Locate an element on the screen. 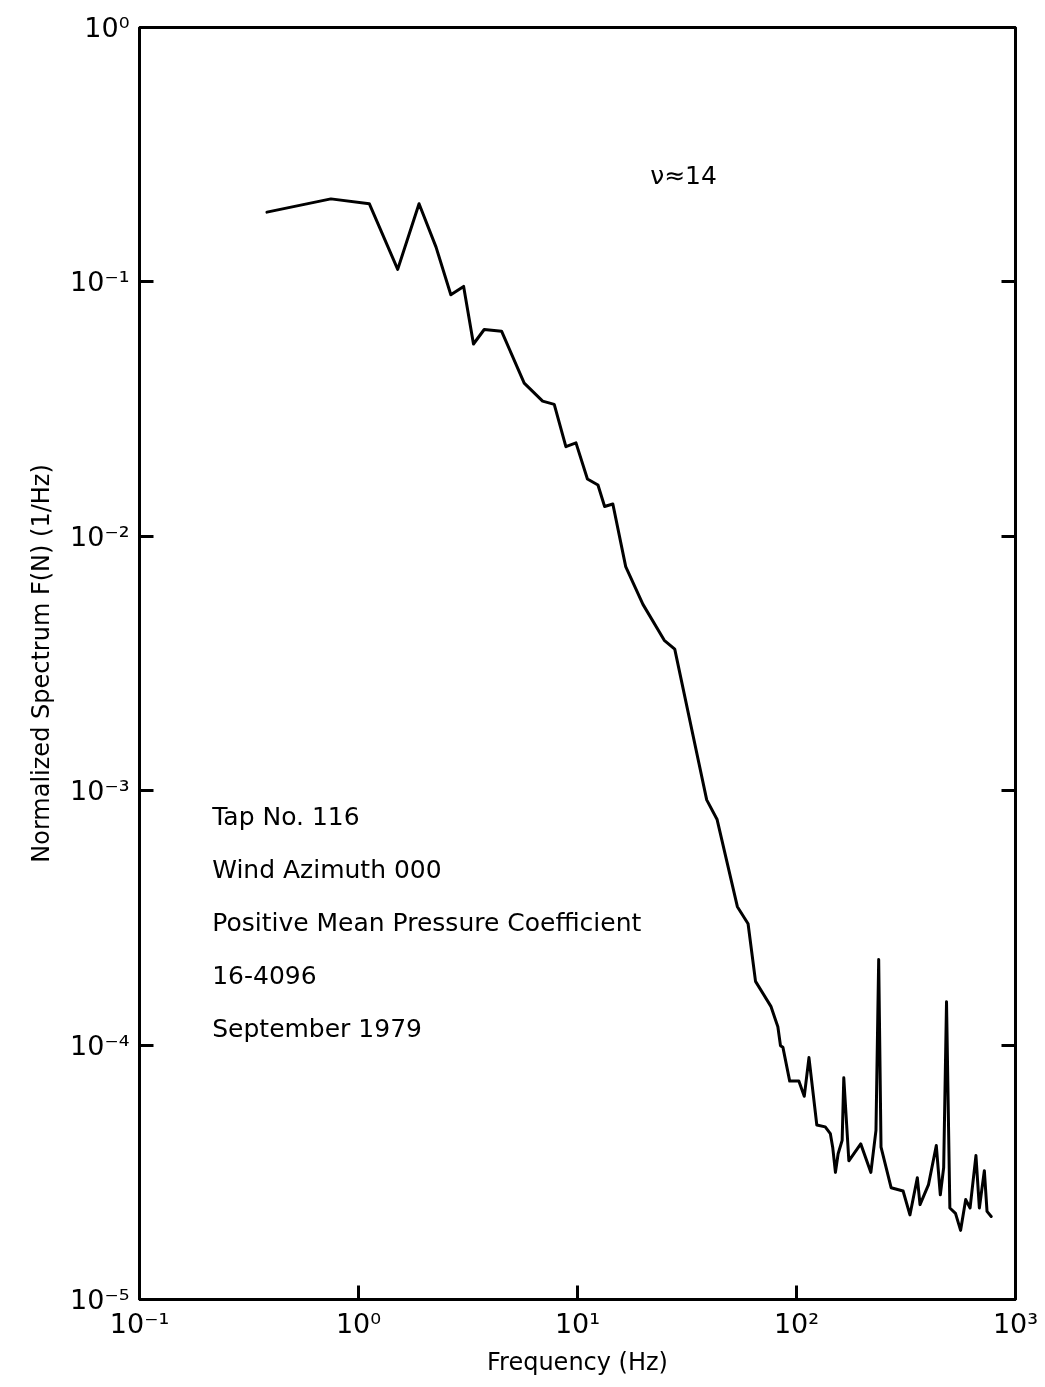 The width and height of the screenshot is (1045, 1387). x-tick-label: 10¹ is located at coordinates (577, 1323).